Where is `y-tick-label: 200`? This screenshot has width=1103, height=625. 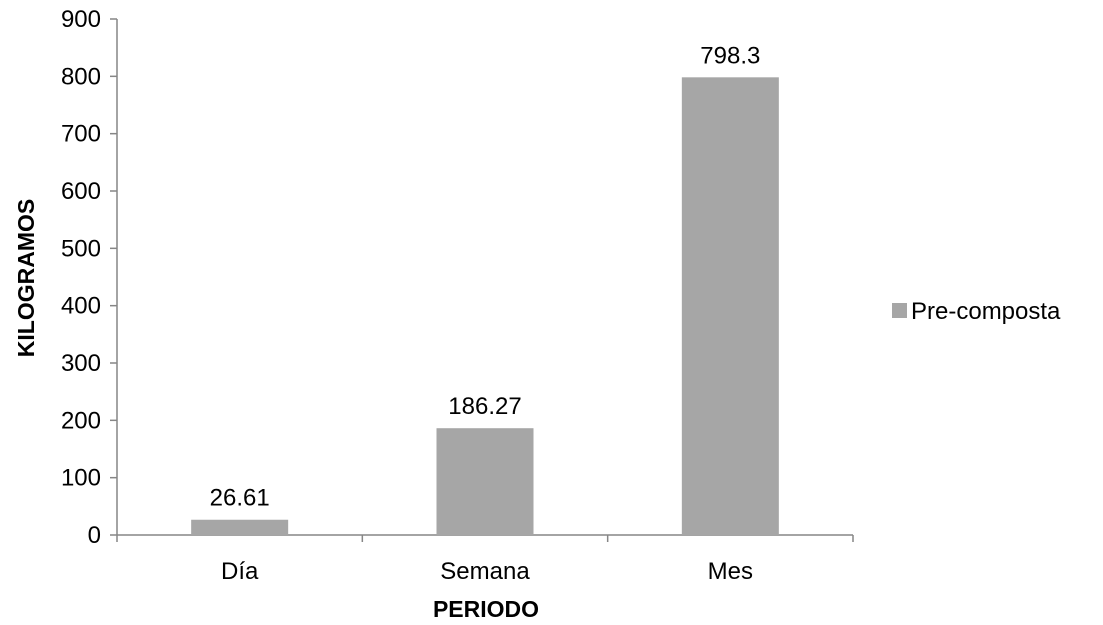 y-tick-label: 200 is located at coordinates (81, 420).